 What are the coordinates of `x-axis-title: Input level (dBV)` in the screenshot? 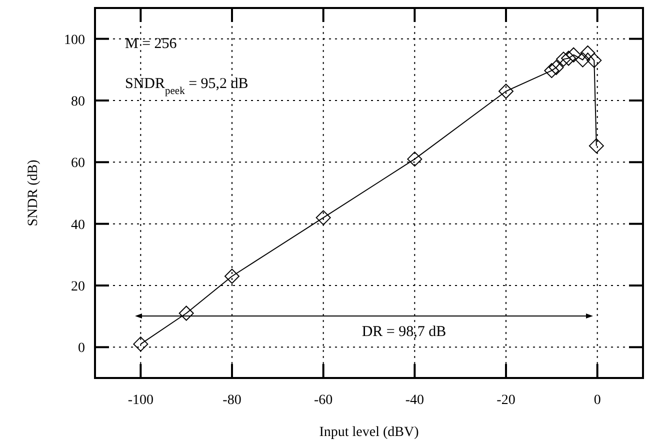 It's located at (369, 432).